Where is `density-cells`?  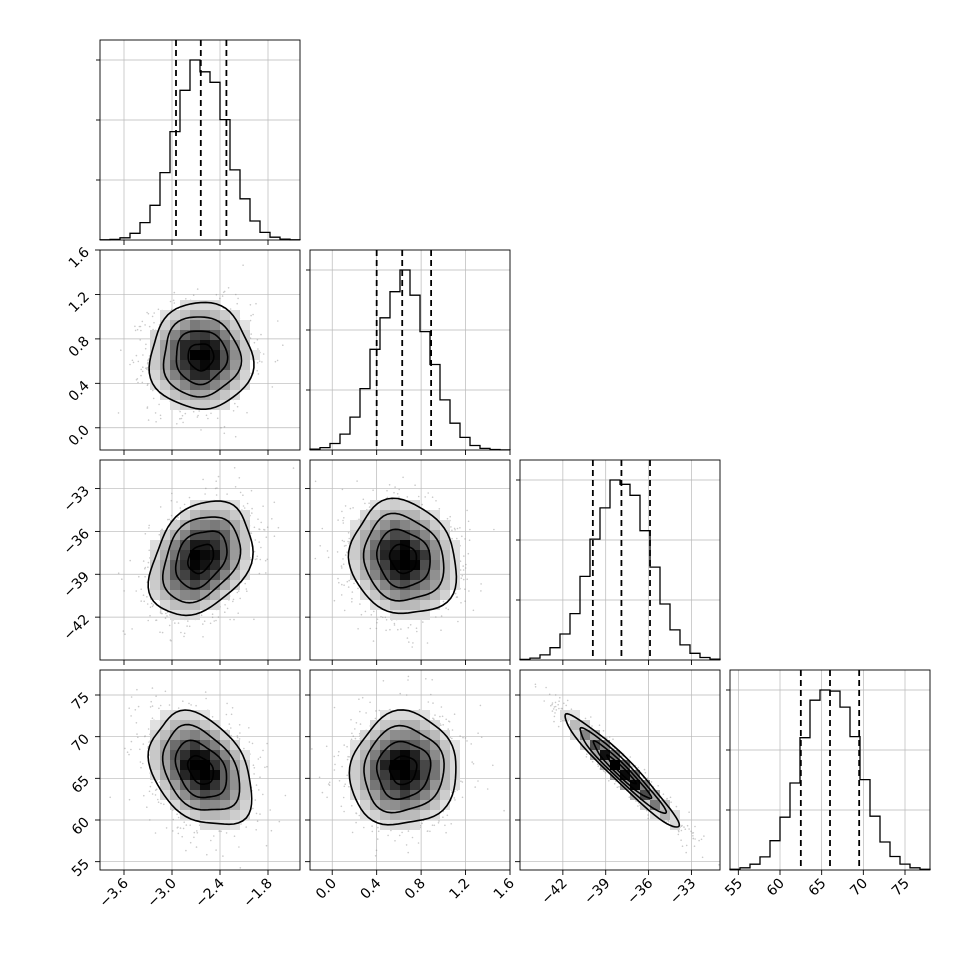 density-cells is located at coordinates (405, 560).